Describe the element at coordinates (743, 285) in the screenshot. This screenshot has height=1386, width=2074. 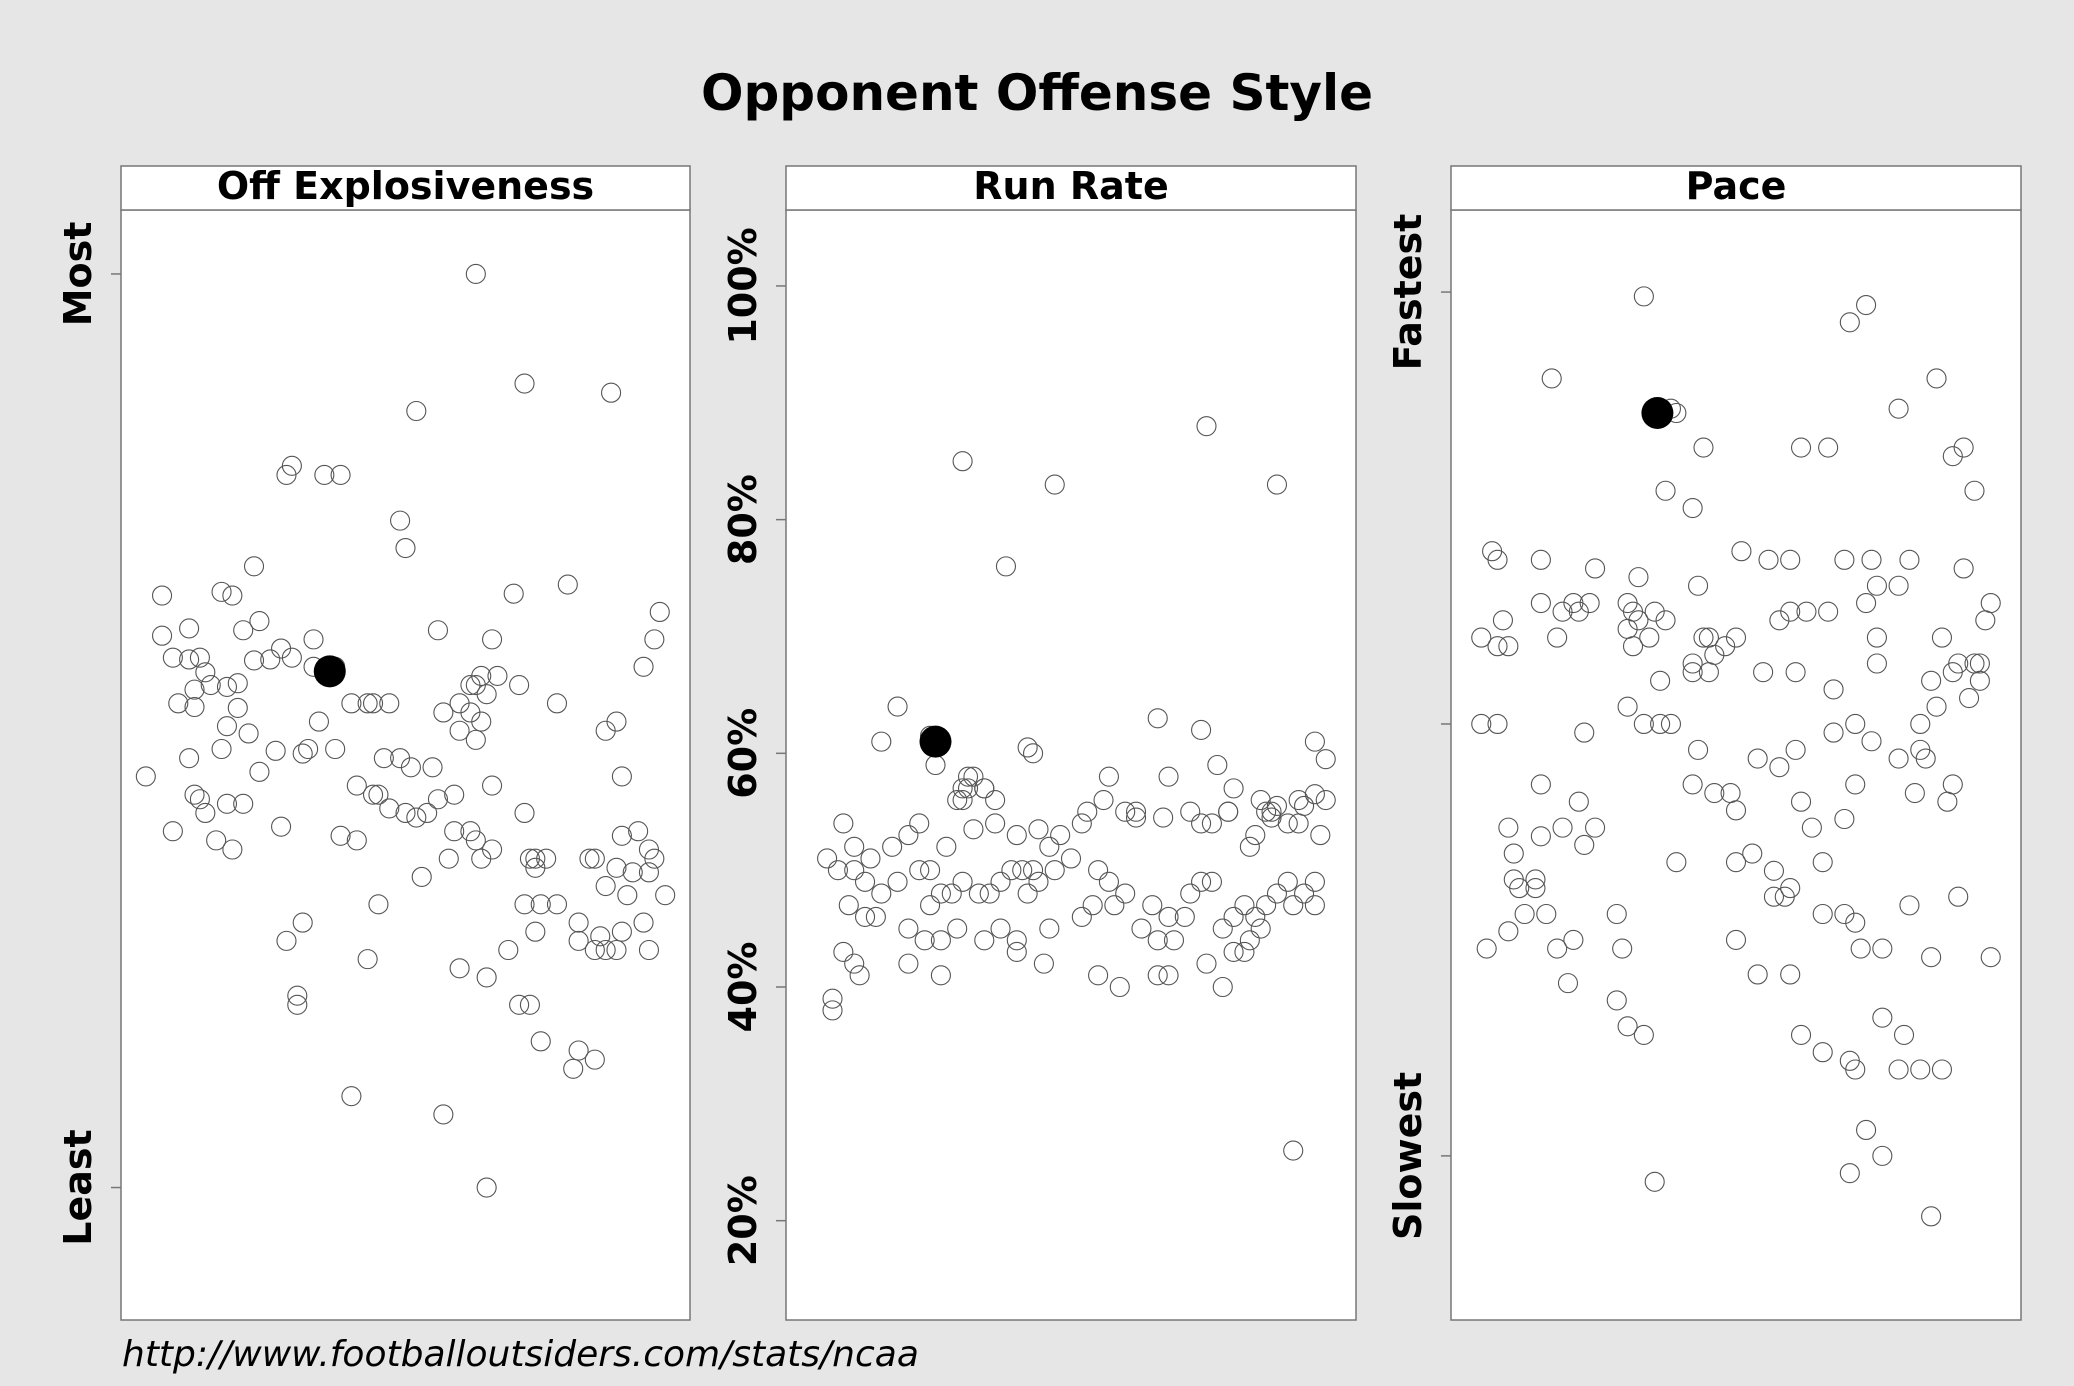
I see `y-tick-label: 100%` at that location.